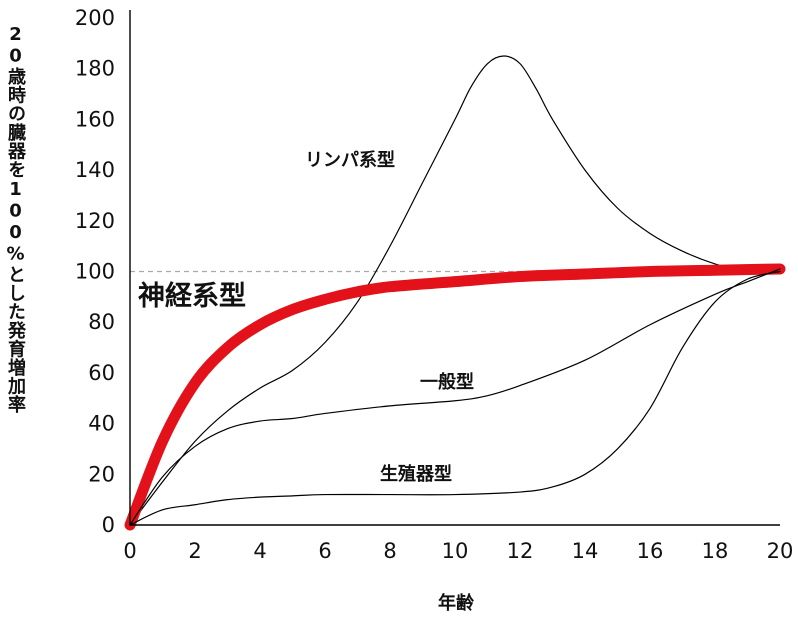 Image resolution: width=798 pixels, height=622 pixels. Describe the element at coordinates (129, 551) in the screenshot. I see `x-tick-label-0: 0` at that location.